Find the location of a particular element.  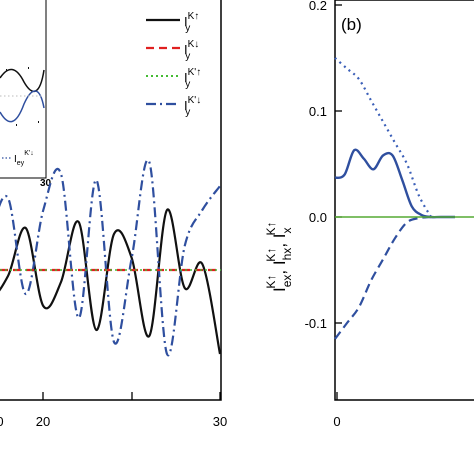

inset-legend-label: IeyK'↓ is located at coordinates (24, 158).